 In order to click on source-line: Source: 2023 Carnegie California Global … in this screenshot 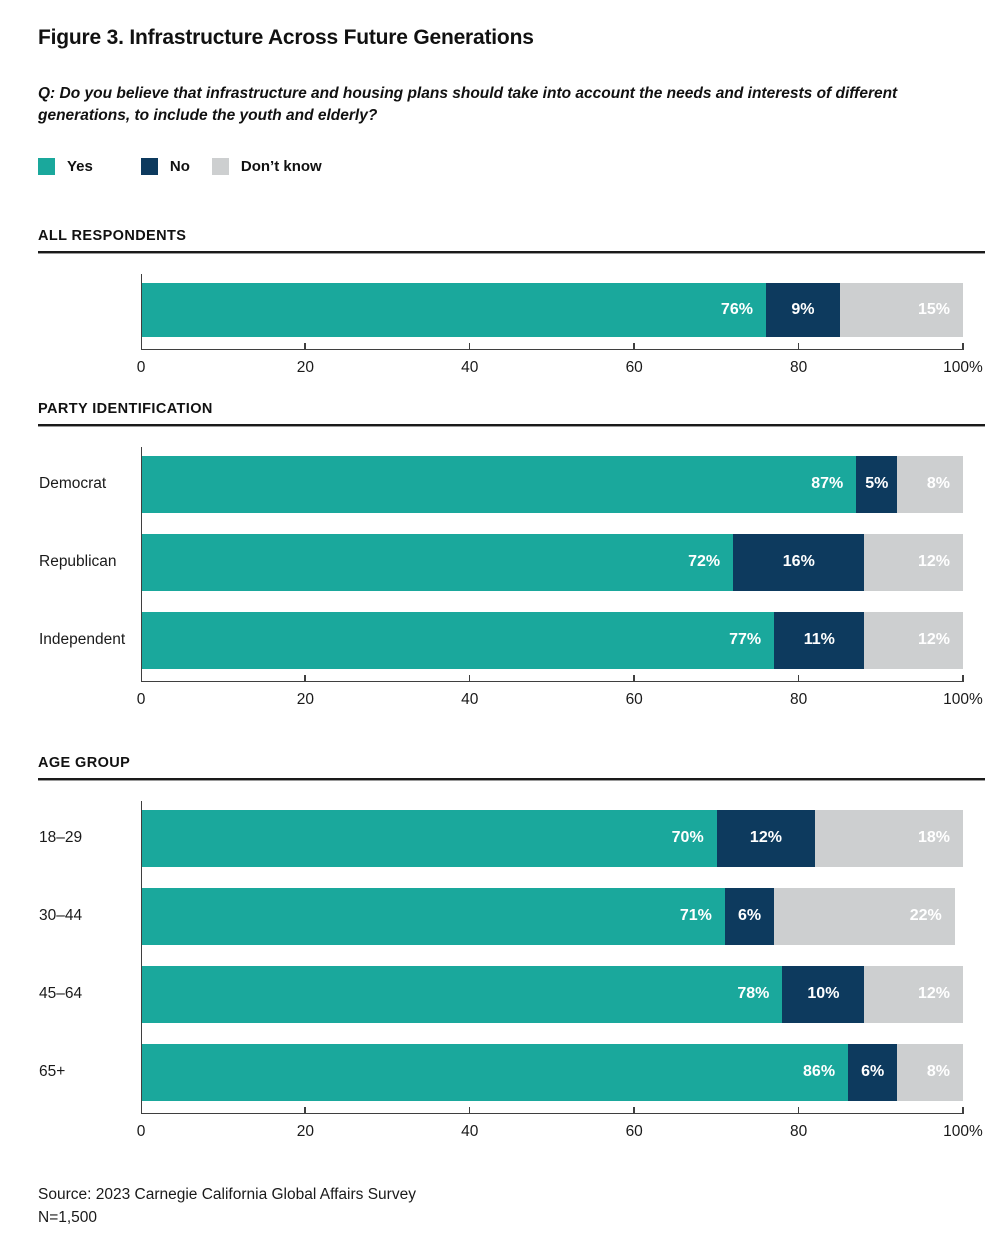, I will do `click(227, 1194)`.